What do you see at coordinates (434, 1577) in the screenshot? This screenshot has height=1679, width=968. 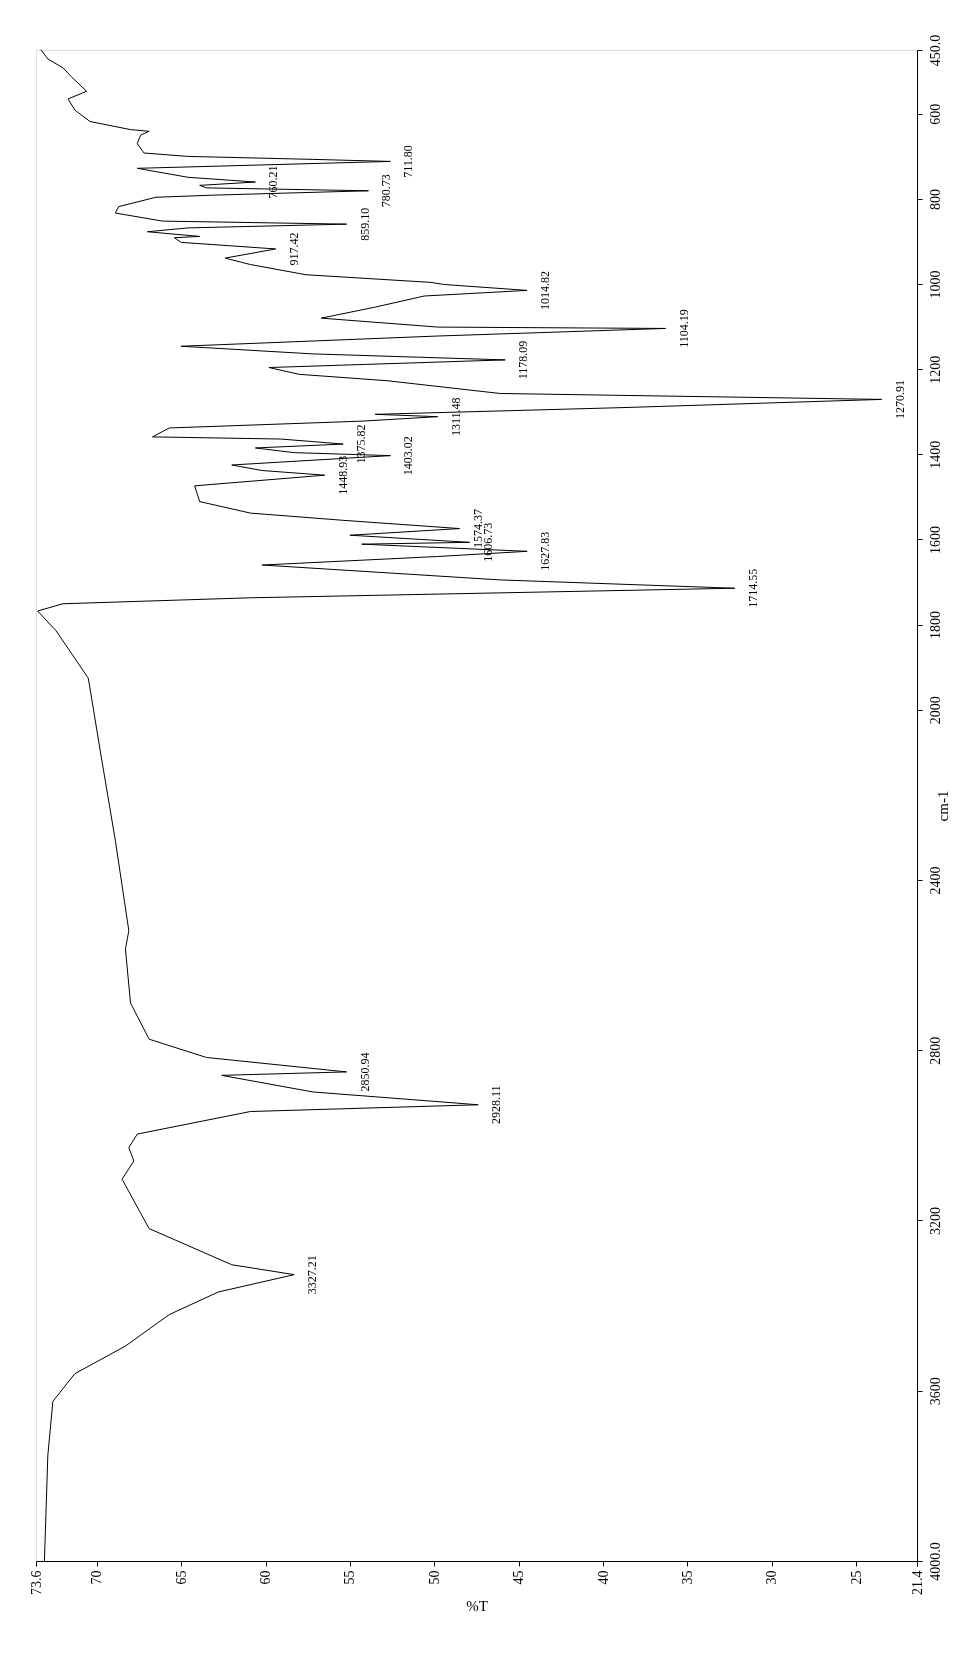 I see `x-tick-label: 50` at bounding box center [434, 1577].